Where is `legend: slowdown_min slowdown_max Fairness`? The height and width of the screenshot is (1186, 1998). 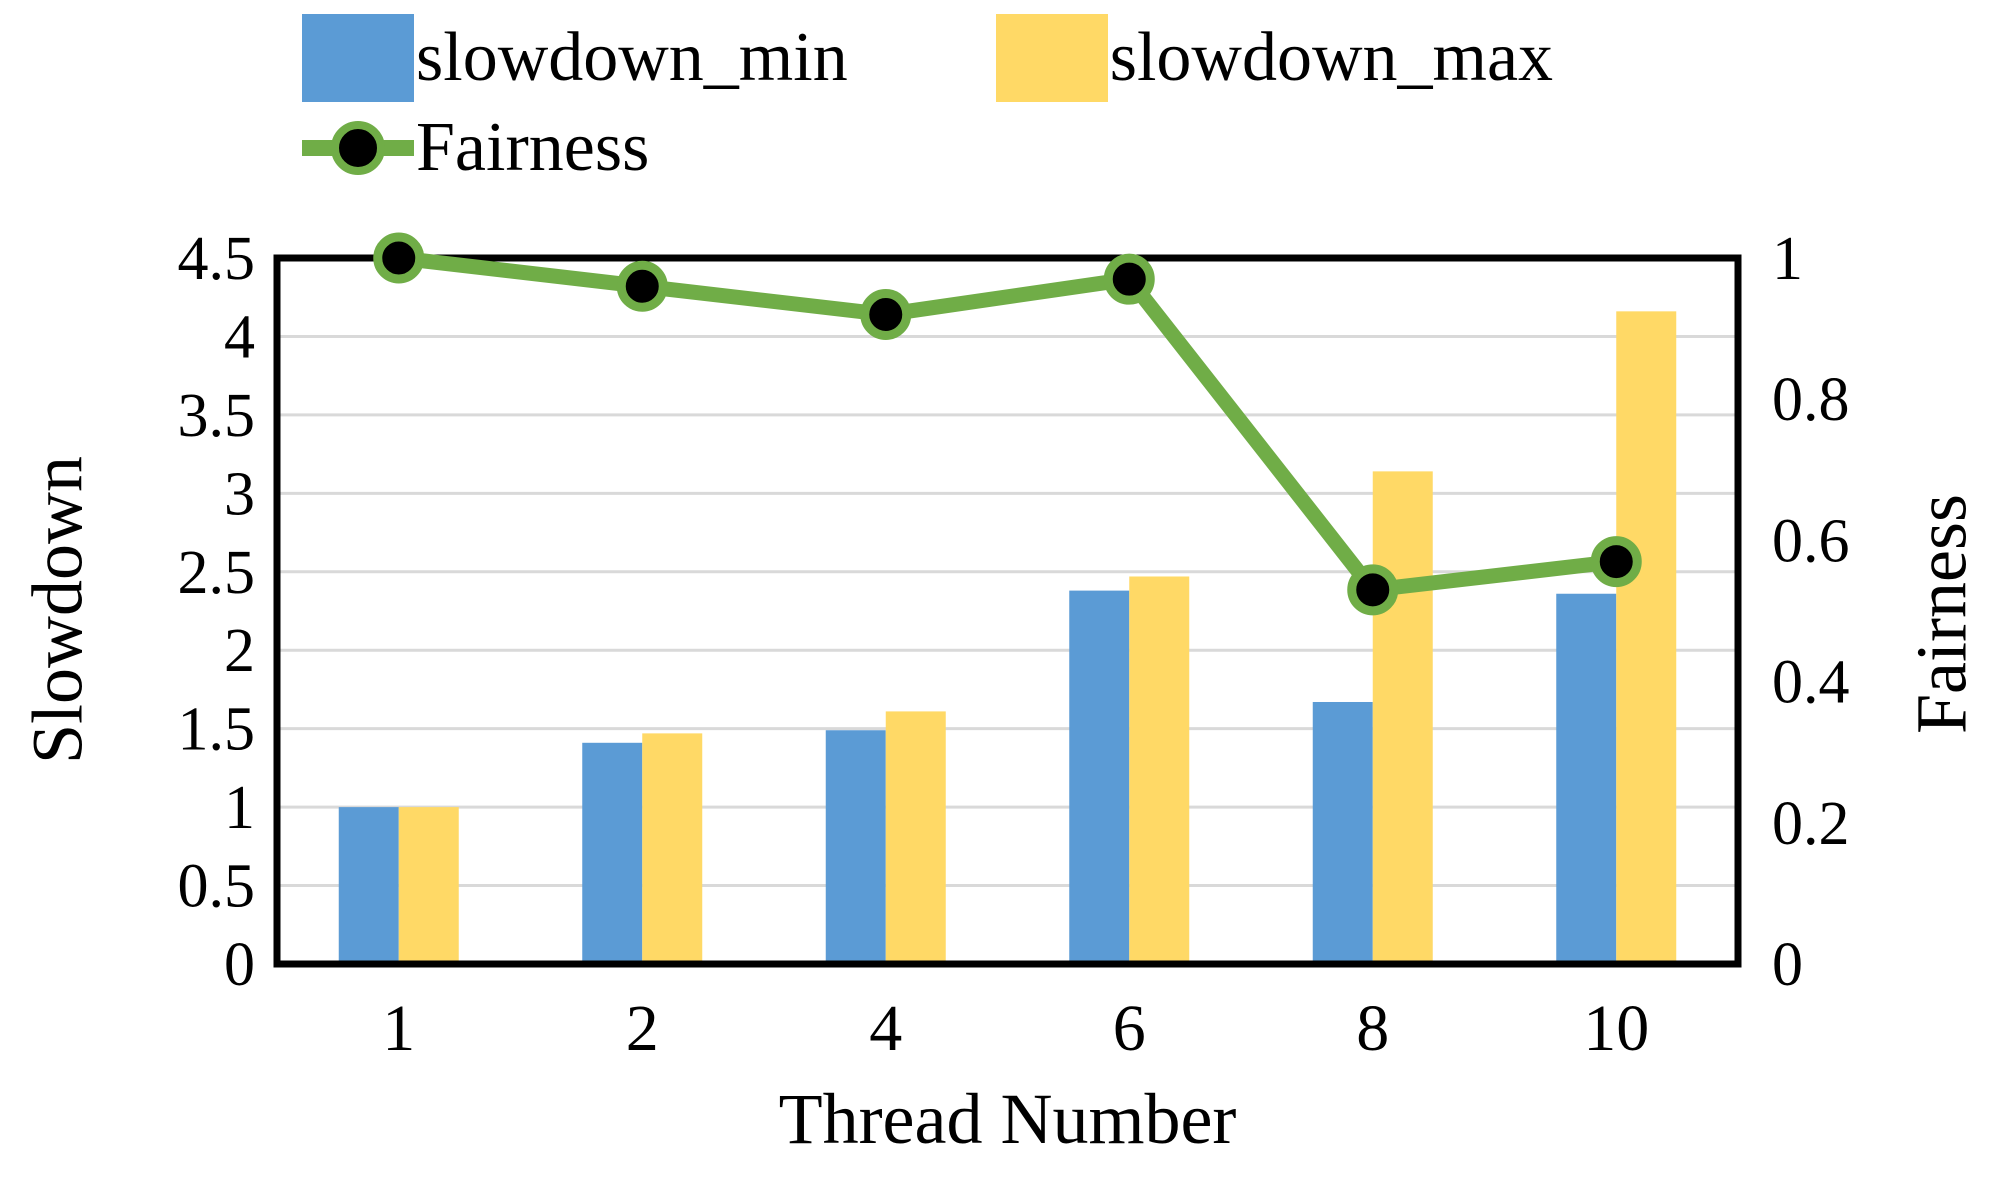
legend: slowdown_min slowdown_max Fairness is located at coordinates (927, 103).